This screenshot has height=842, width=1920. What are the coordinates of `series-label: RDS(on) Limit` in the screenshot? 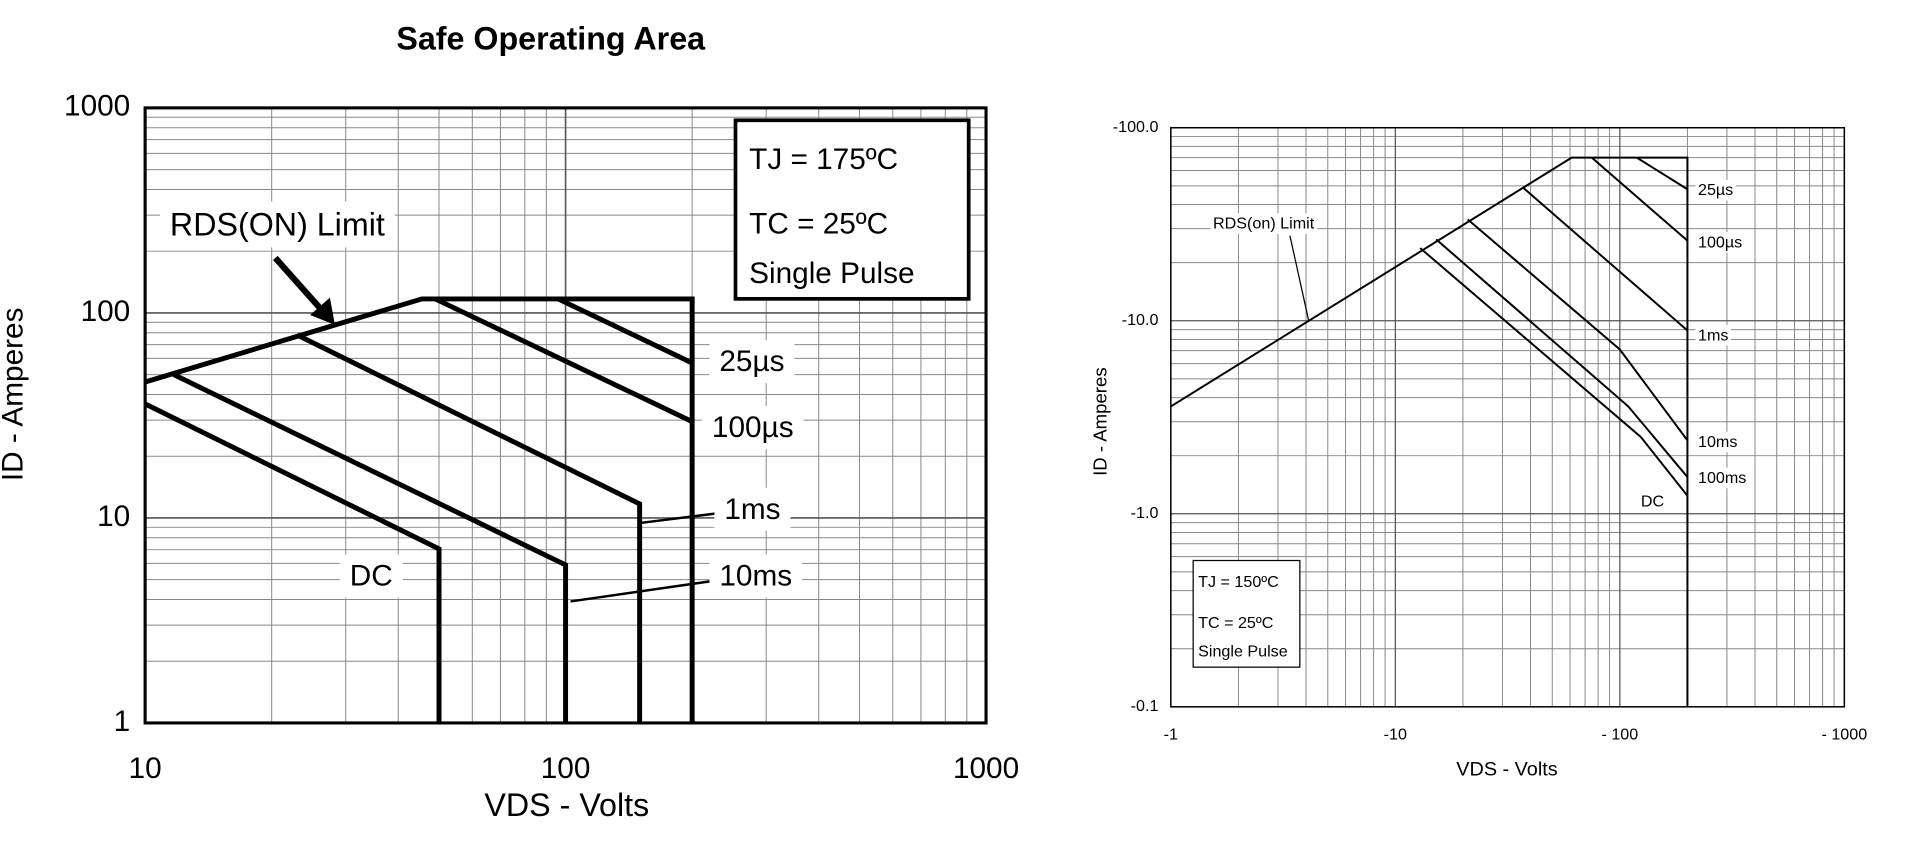 It's located at (1264, 224).